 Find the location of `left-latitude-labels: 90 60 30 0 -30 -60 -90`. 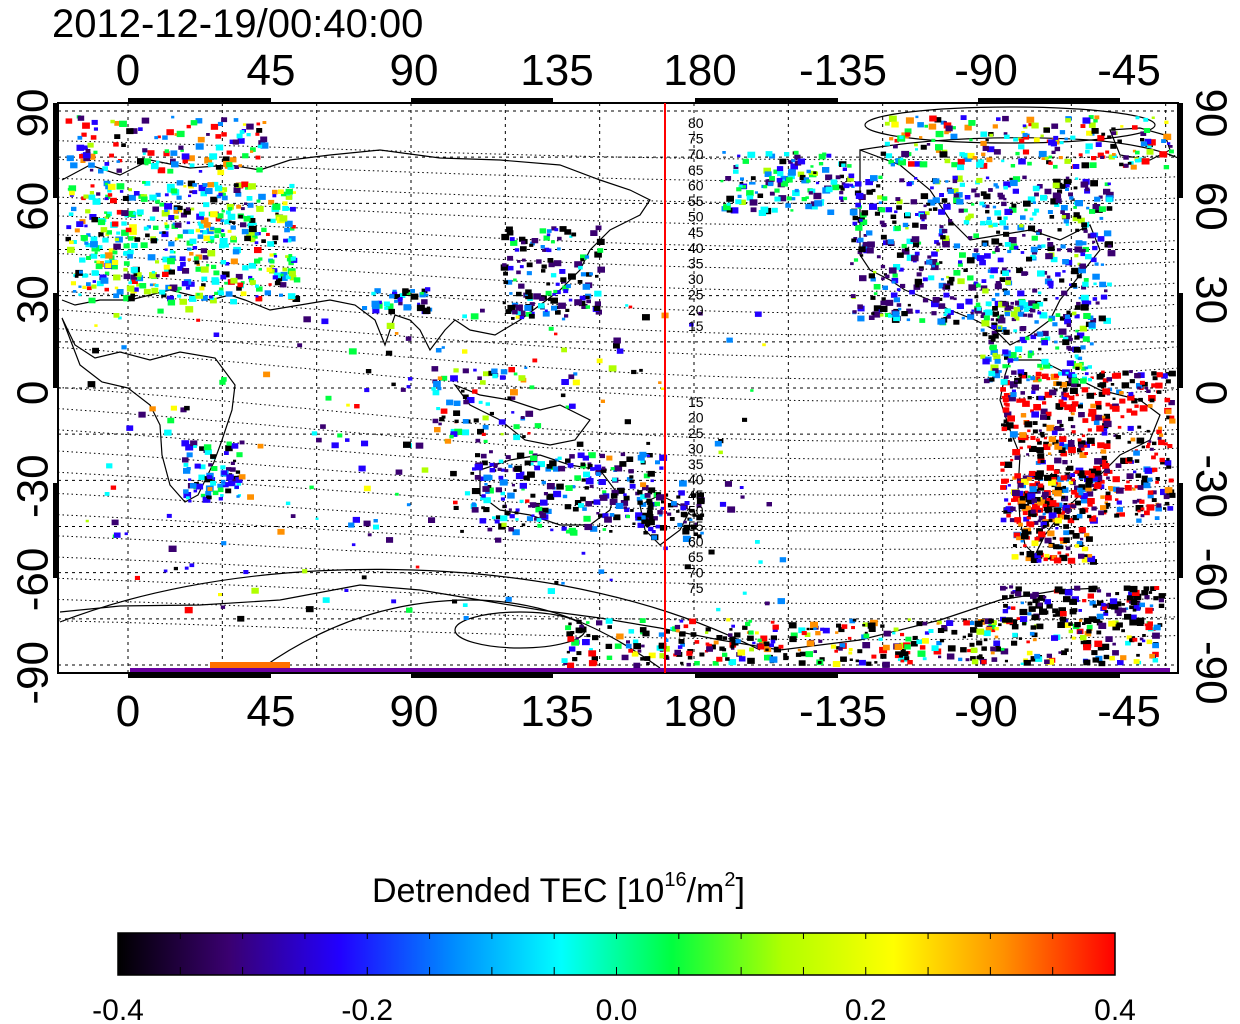

left-latitude-labels: 90 60 30 0 -30 -60 -90 is located at coordinates (33, 397).